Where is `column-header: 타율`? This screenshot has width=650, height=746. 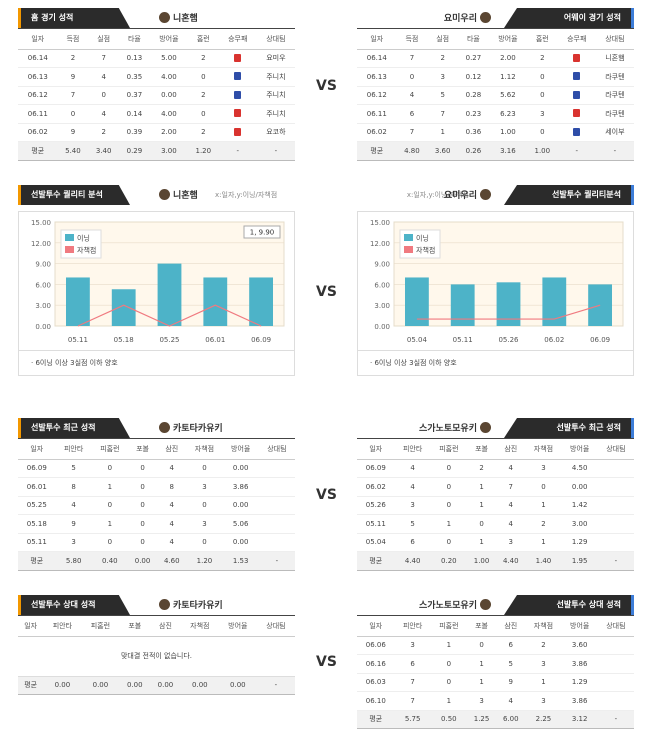
column-header: 타율 is located at coordinates (473, 39).